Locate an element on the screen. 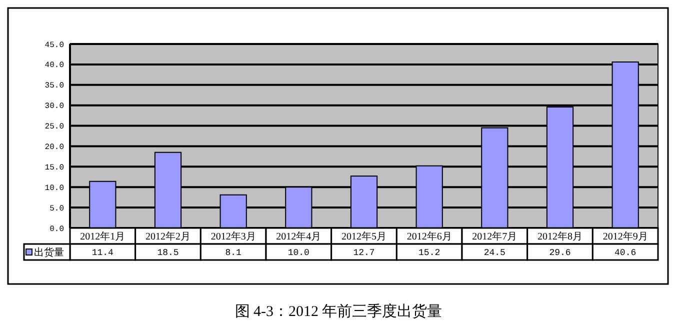 This screenshot has height=330, width=677. x-tick-label: 2012年8月 is located at coordinates (560, 236).